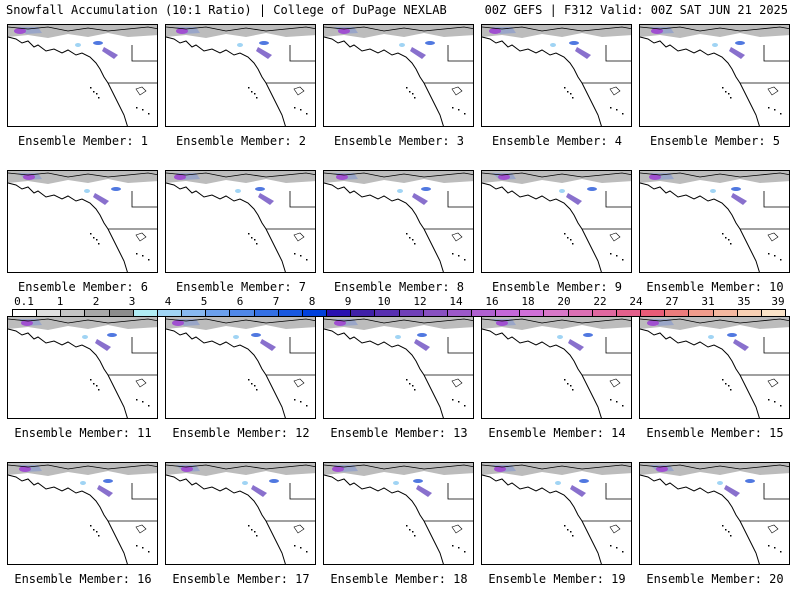 This screenshot has width=800, height=600. Describe the element at coordinates (708, 301) in the screenshot. I see `colorbar-tick-label: 31` at that location.